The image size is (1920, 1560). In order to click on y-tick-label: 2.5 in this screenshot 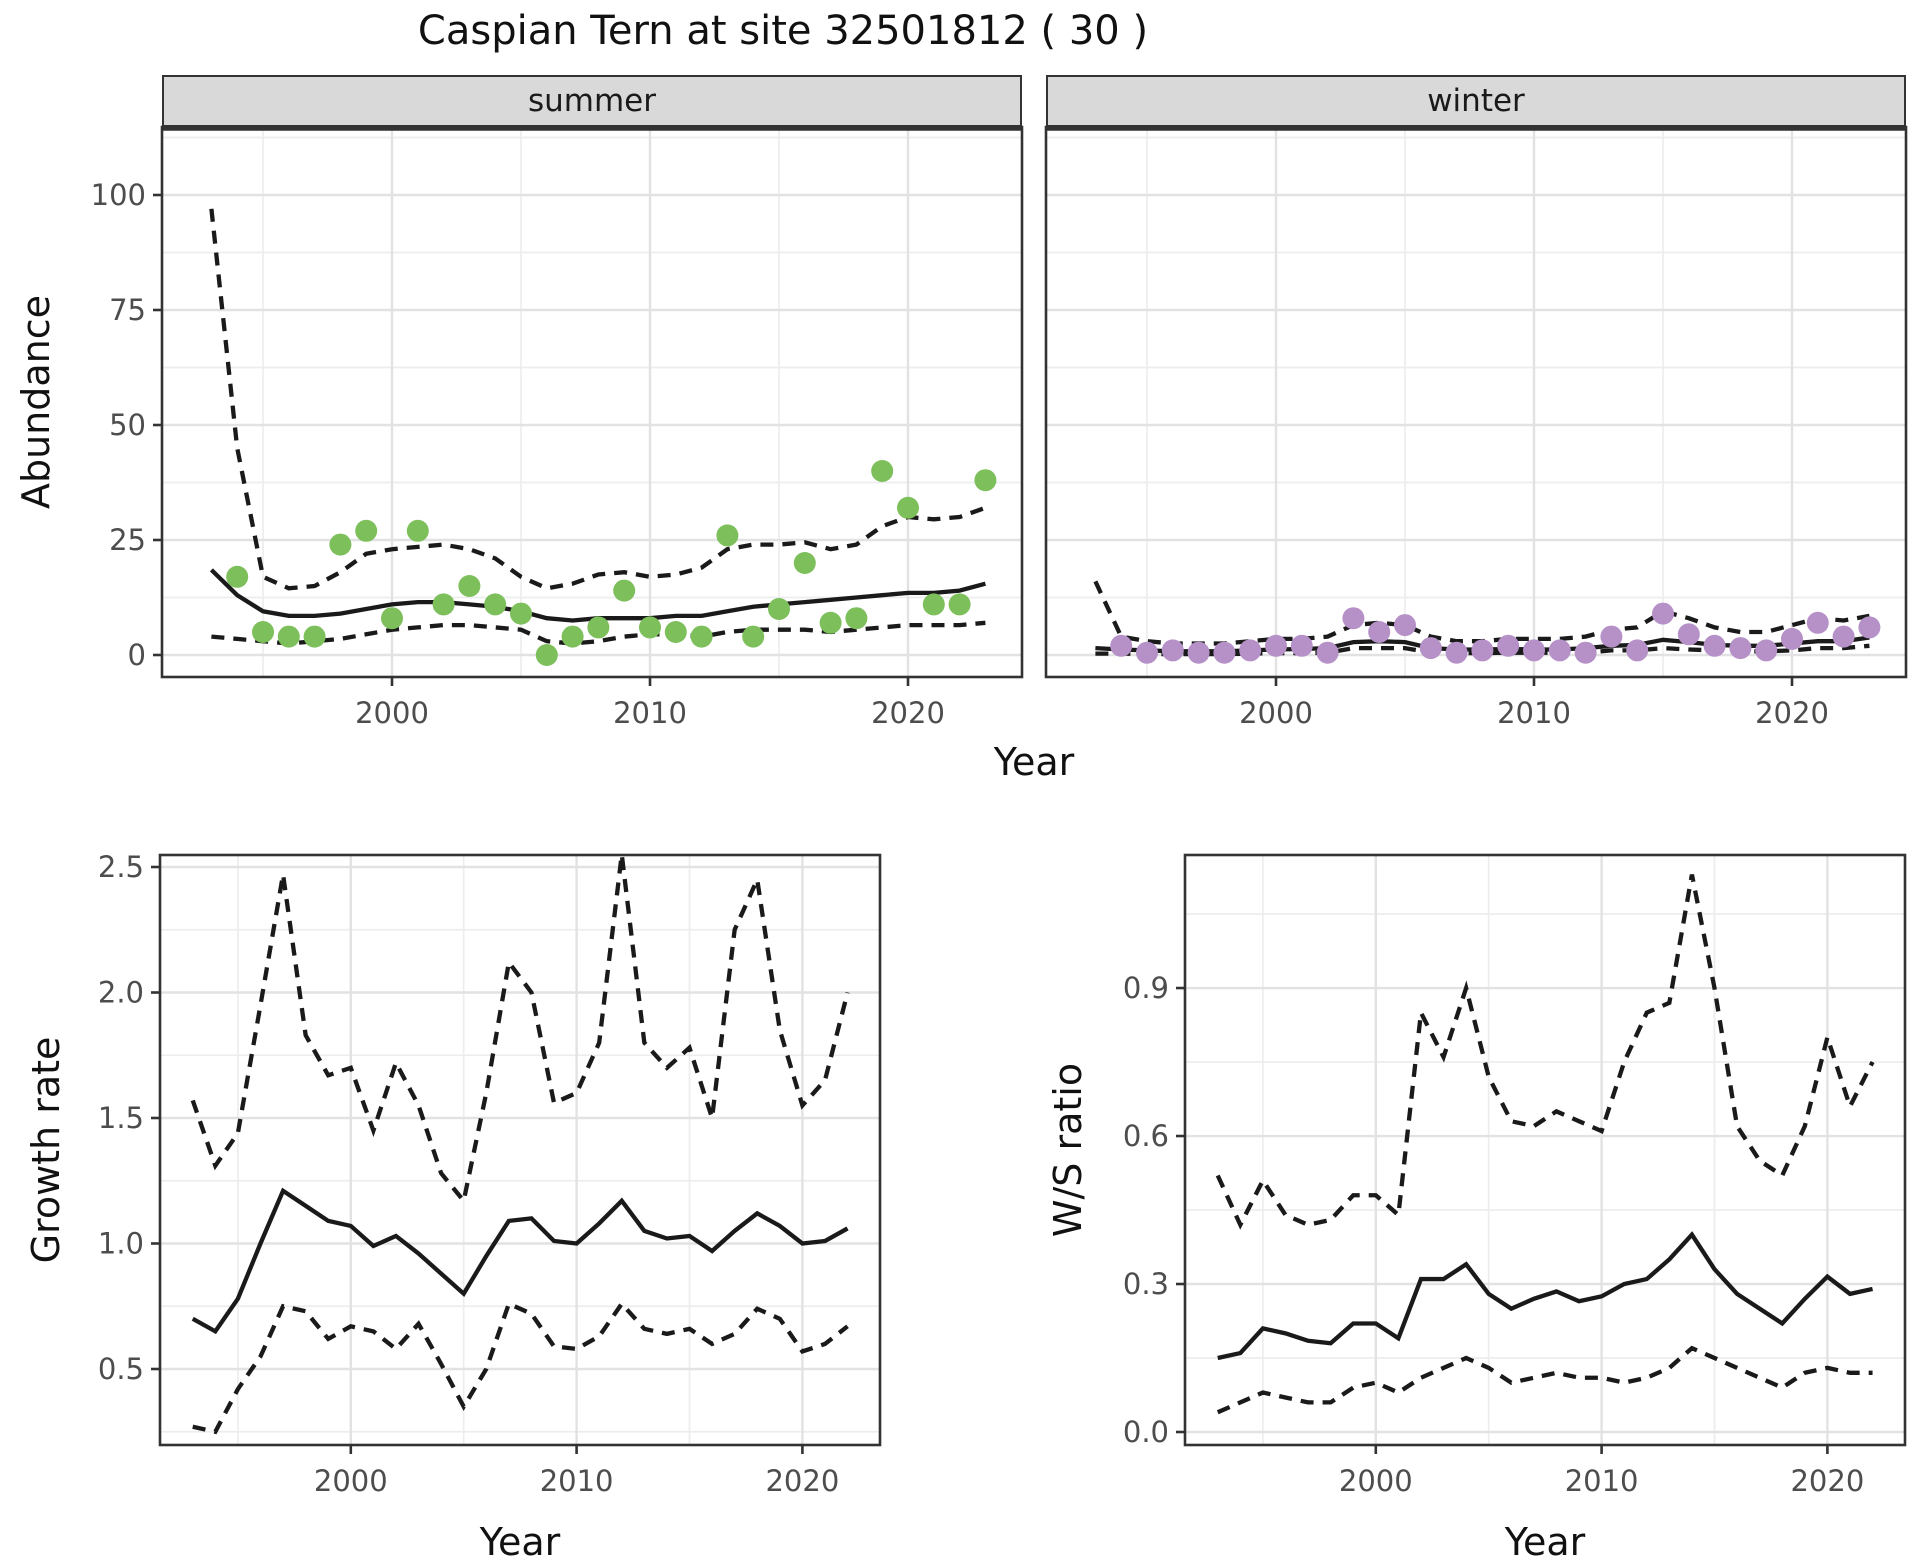, I will do `click(121, 867)`.